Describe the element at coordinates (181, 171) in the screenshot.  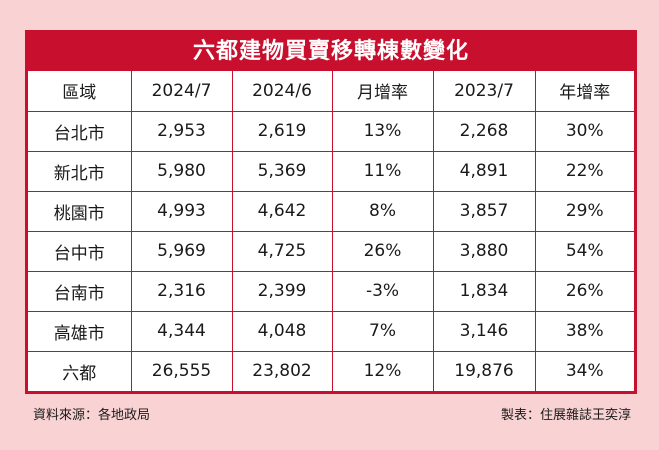
I see `cell-2024-7: 5,980` at that location.